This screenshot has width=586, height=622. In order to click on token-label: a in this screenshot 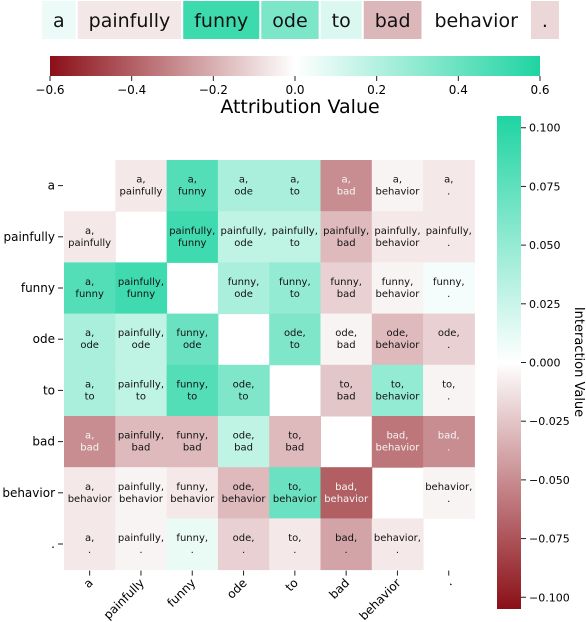, I will do `click(59, 21)`.